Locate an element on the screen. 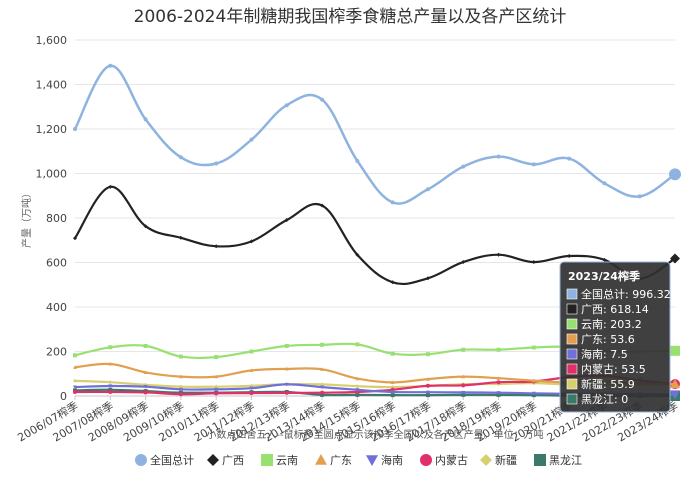 This screenshot has width=700, height=502. legend-item: 新疆 is located at coordinates (498, 460).